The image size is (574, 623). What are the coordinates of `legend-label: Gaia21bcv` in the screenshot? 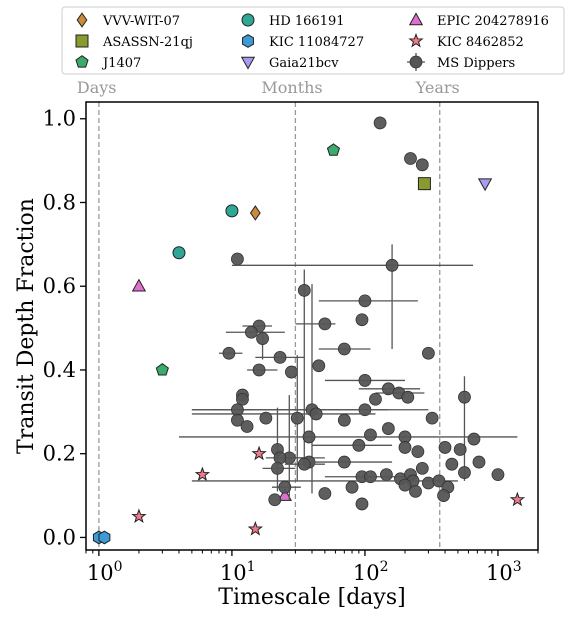 It's located at (304, 63).